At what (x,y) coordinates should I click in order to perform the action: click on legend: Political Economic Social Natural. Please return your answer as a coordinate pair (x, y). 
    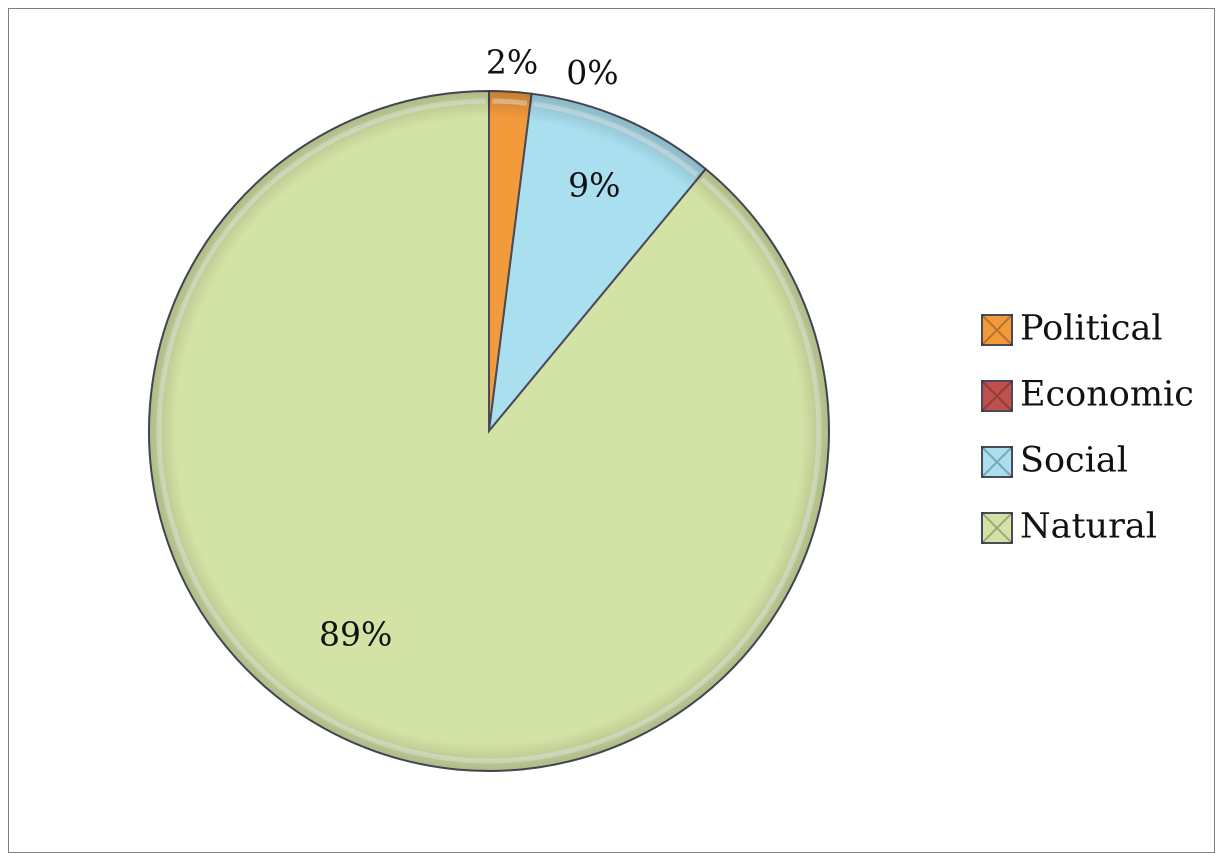
    Looking at the image, I should click on (1087, 428).